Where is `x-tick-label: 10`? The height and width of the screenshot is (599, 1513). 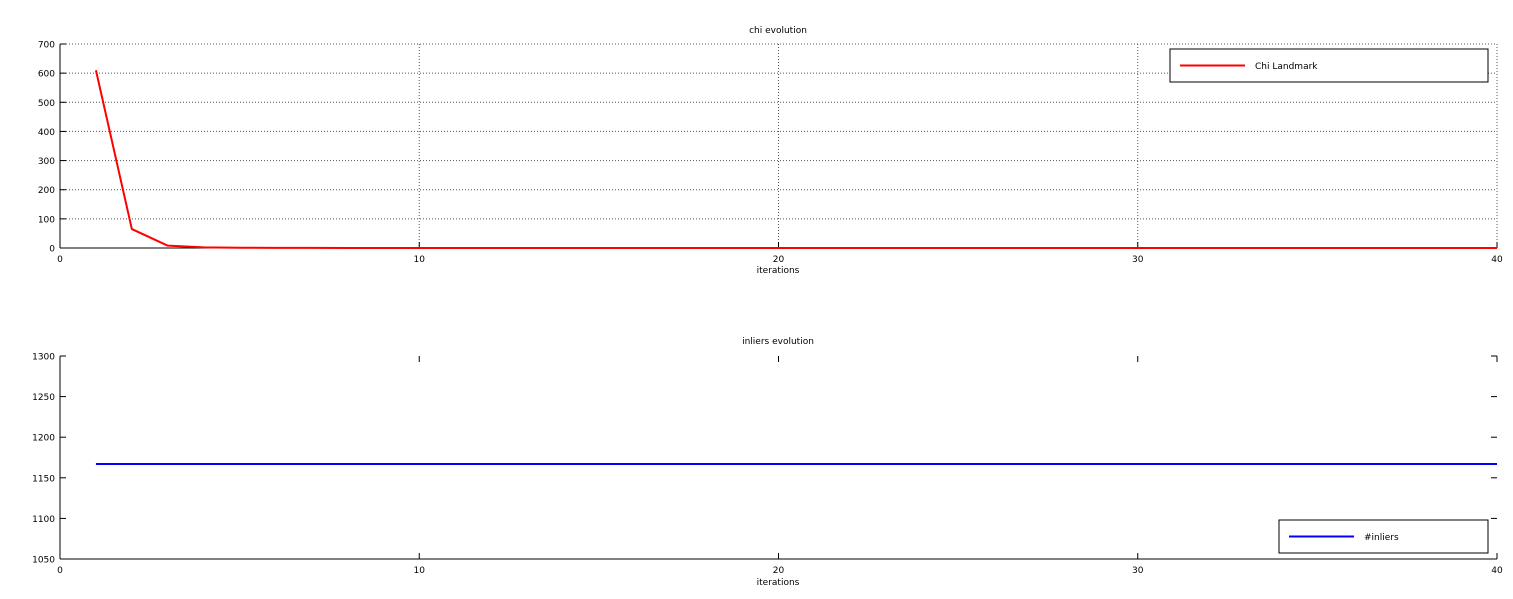
x-tick-label: 10 is located at coordinates (420, 260).